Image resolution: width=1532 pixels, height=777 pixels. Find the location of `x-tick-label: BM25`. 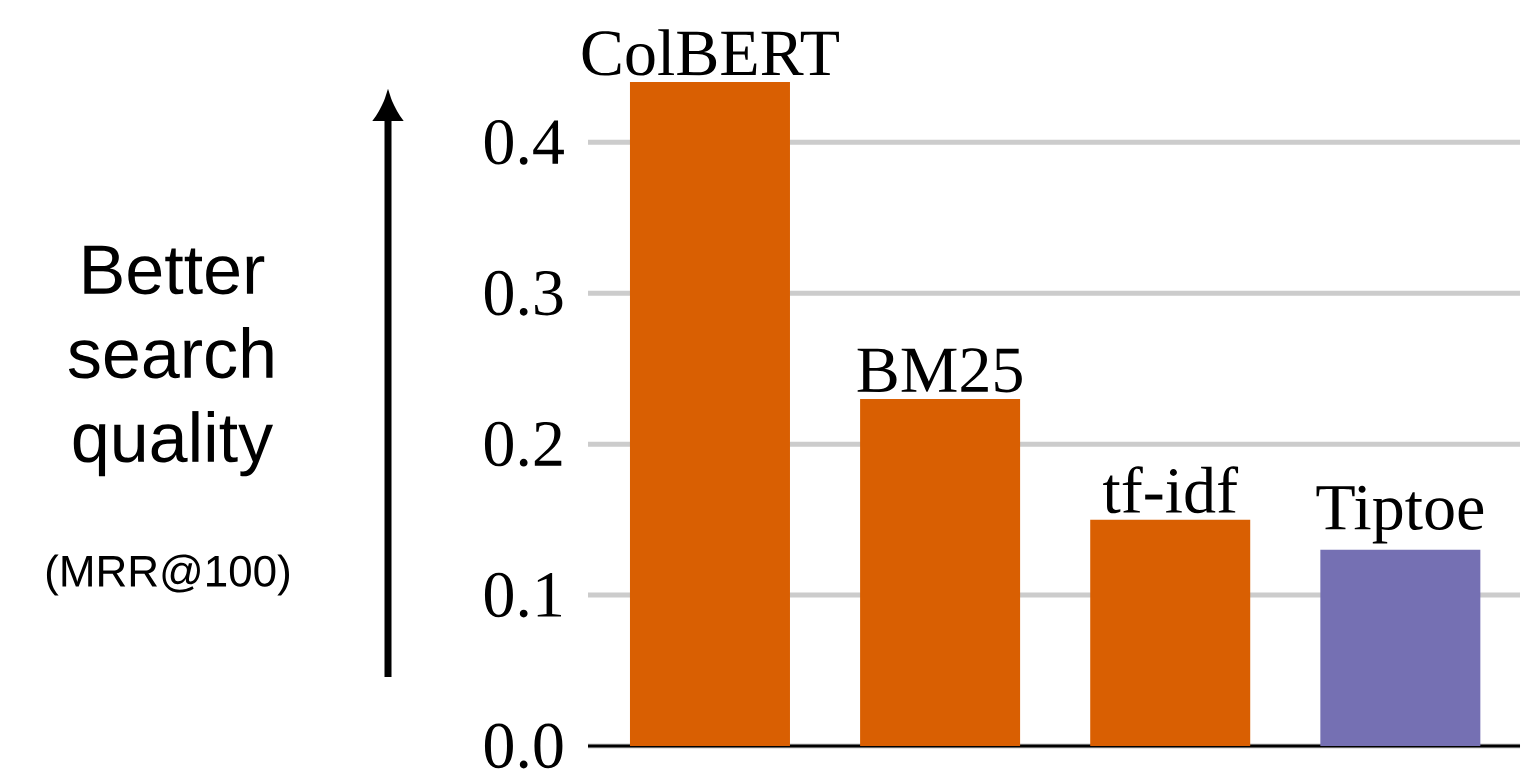

x-tick-label: BM25 is located at coordinates (939, 370).